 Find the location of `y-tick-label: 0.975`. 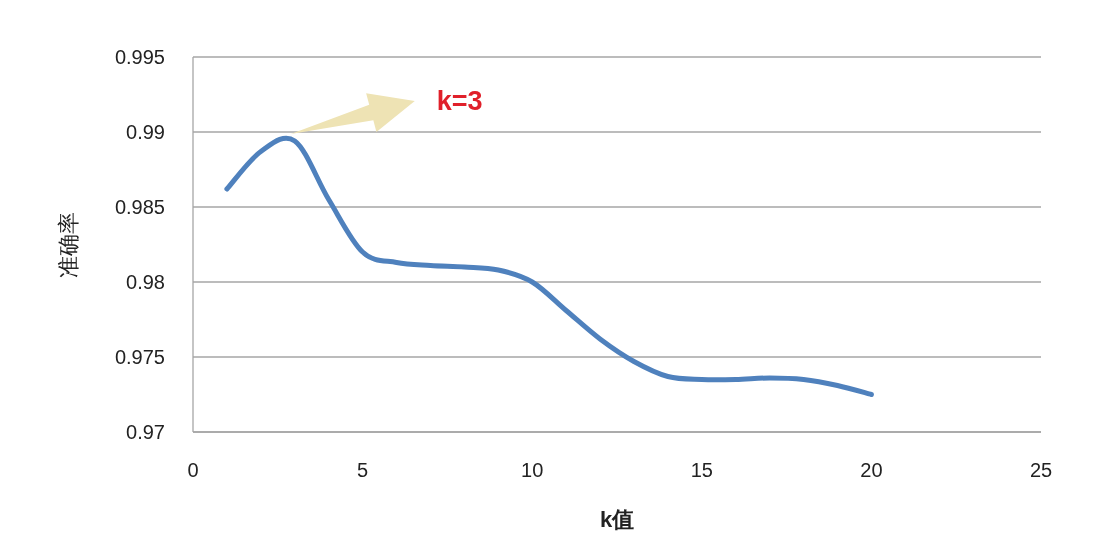

y-tick-label: 0.975 is located at coordinates (139, 357).